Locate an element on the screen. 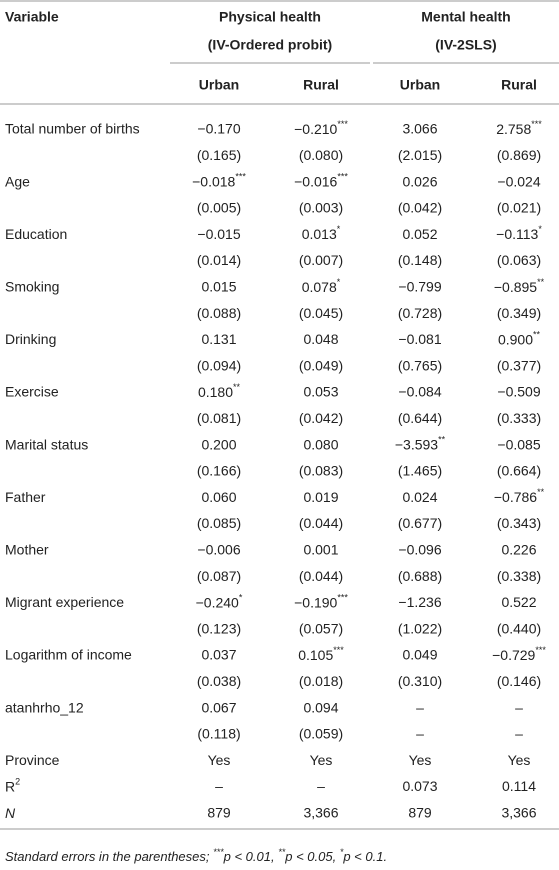 The image size is (559, 870). cell: 0.026 is located at coordinates (419, 181).